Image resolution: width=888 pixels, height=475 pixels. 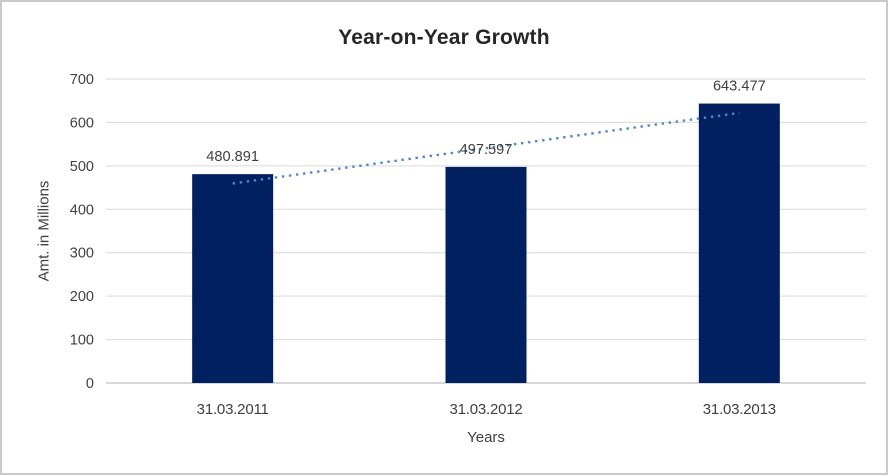 I want to click on y-tick-label: 200, so click(x=82, y=297).